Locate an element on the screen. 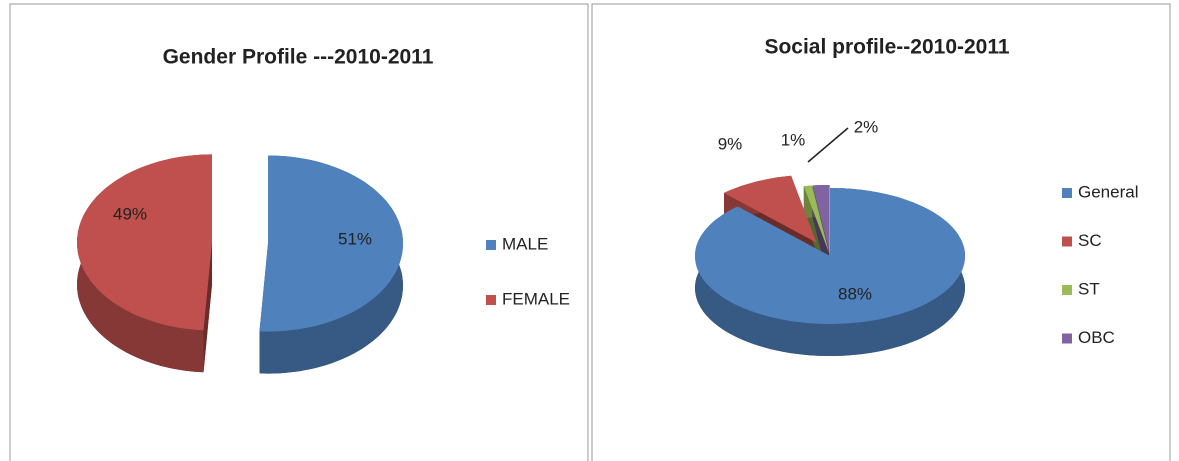  legend-label: MALE is located at coordinates (525, 243).